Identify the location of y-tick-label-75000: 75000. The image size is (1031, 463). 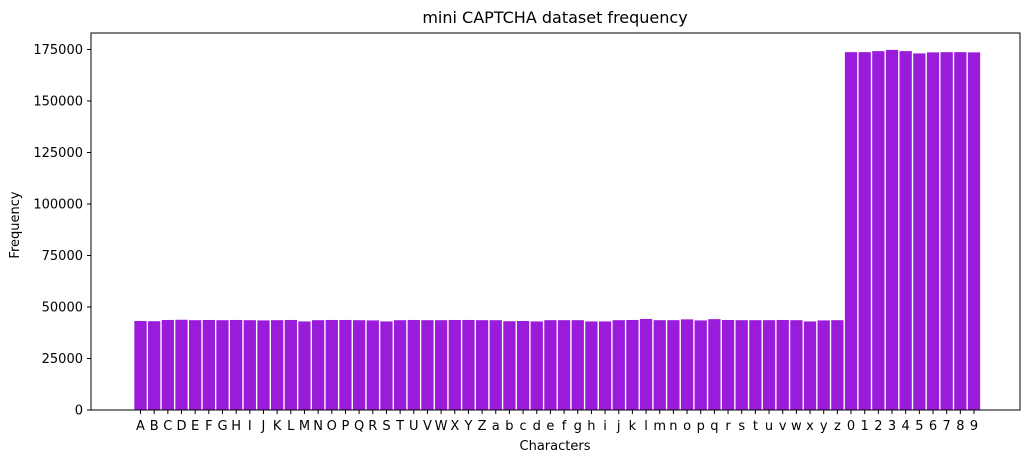
(62, 256).